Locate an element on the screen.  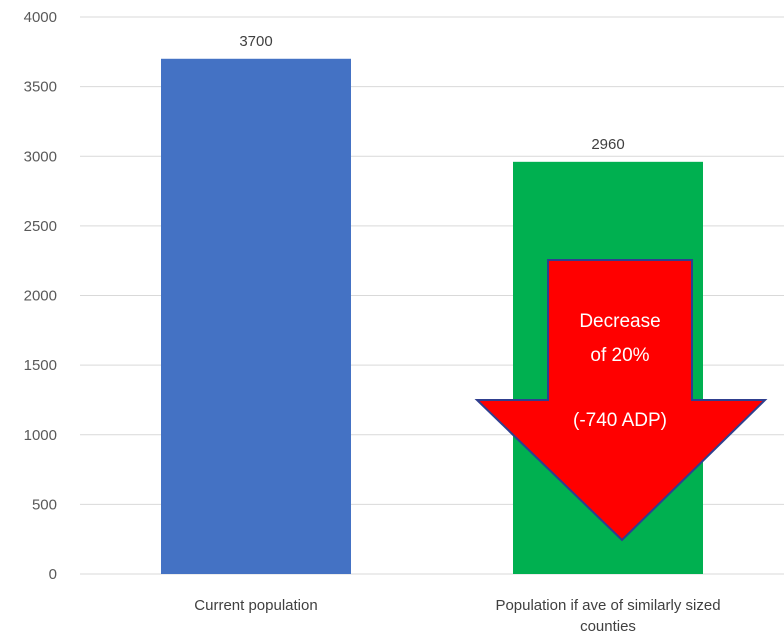
data-labels: 3700 2960 is located at coordinates (431, 93).